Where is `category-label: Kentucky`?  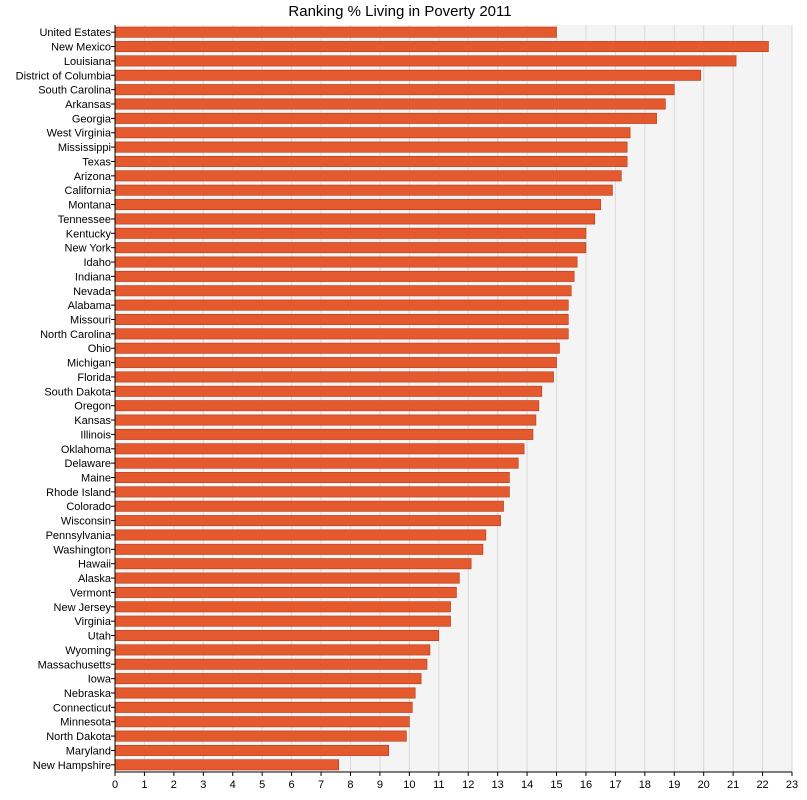 category-label: Kentucky is located at coordinates (89, 234).